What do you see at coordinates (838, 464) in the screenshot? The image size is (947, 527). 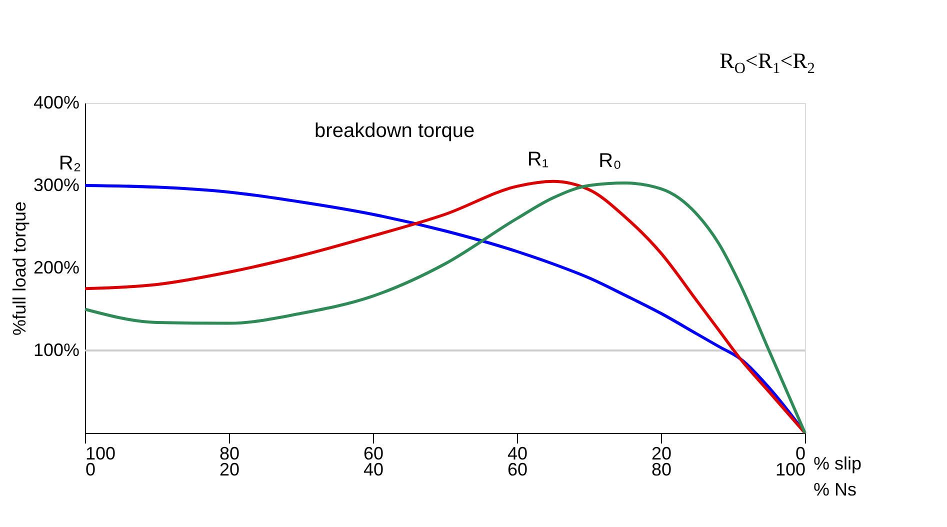 I see `x-axis-title: % slip` at bounding box center [838, 464].